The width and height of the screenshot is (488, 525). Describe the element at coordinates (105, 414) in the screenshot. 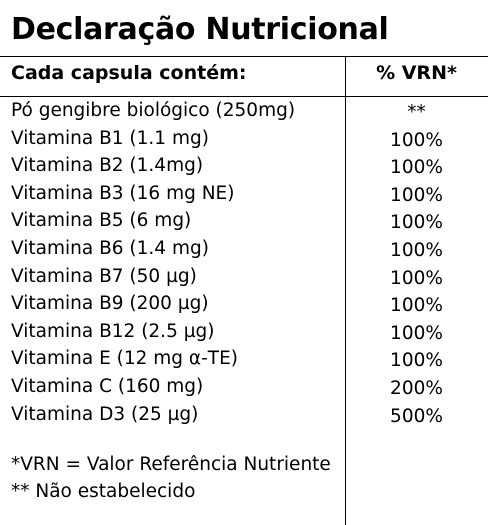

I see `nutrient-name: Vitamina D3 (25 µg)` at that location.